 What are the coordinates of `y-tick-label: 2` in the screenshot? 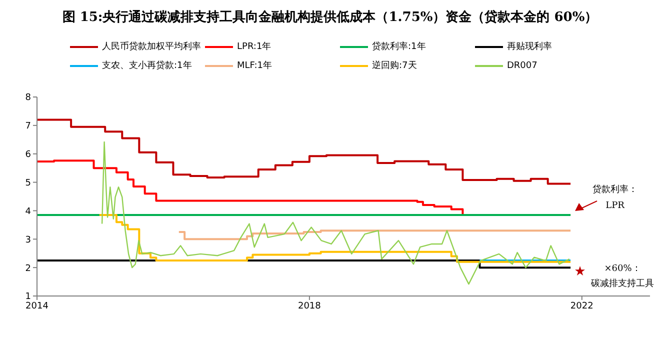 It's located at (28, 269).